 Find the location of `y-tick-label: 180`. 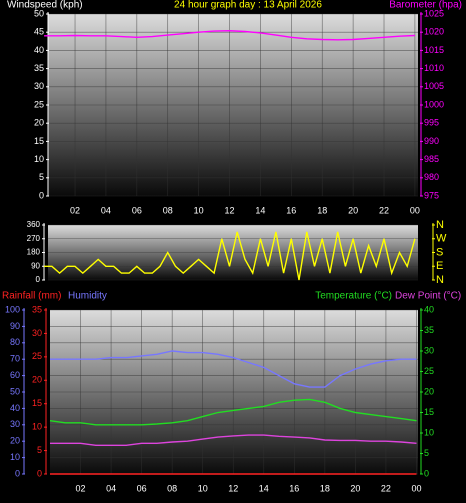

y-tick-label: 180 is located at coordinates (34, 252).